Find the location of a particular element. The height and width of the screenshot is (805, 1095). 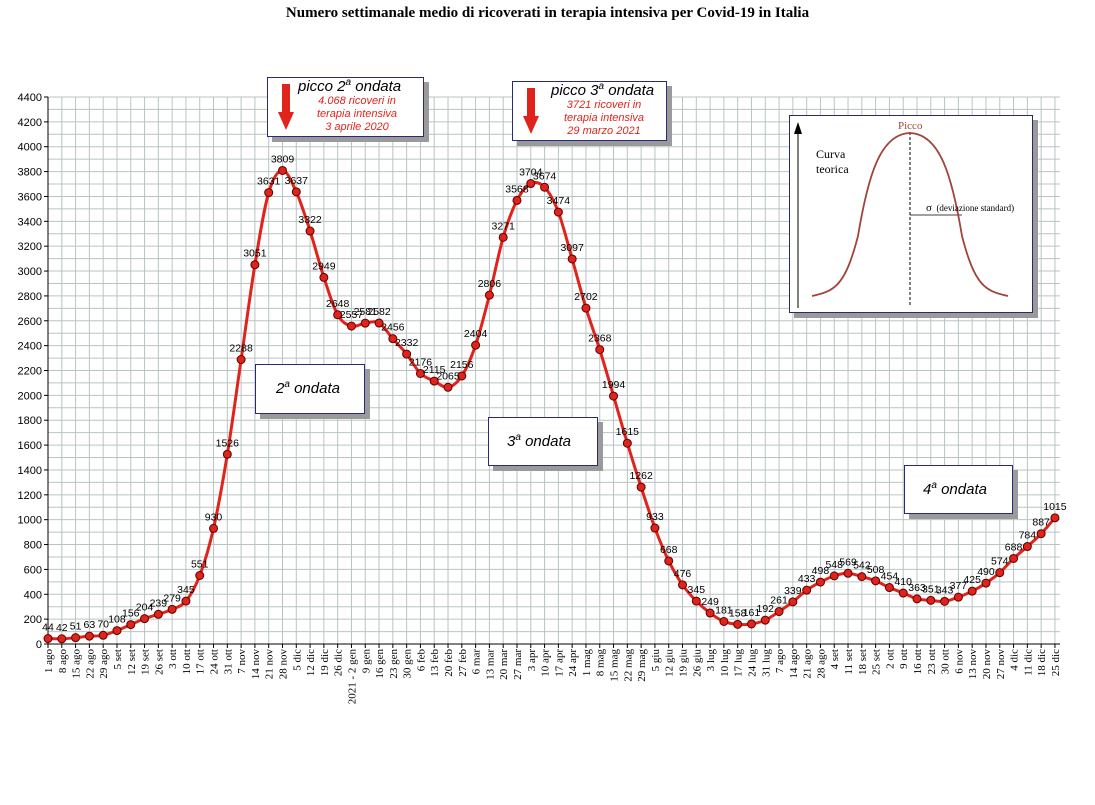

x-tick-label: 28 nov is located at coordinates (283, 664).